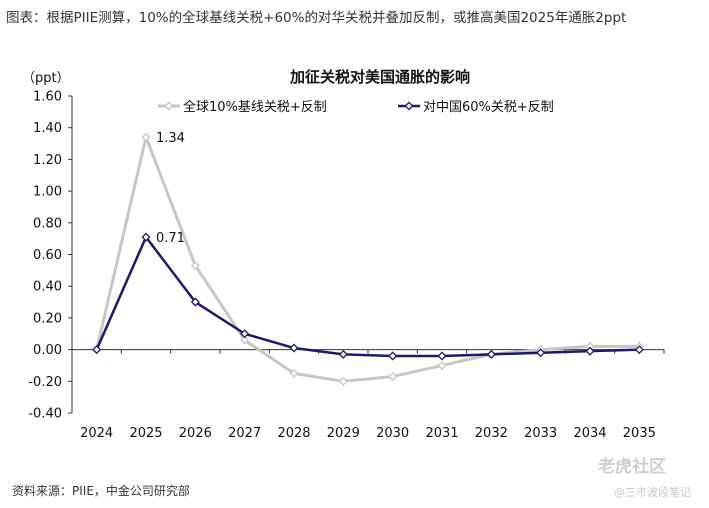 This screenshot has height=508, width=709. Describe the element at coordinates (145, 433) in the screenshot. I see `x-tick-label: 2025` at that location.